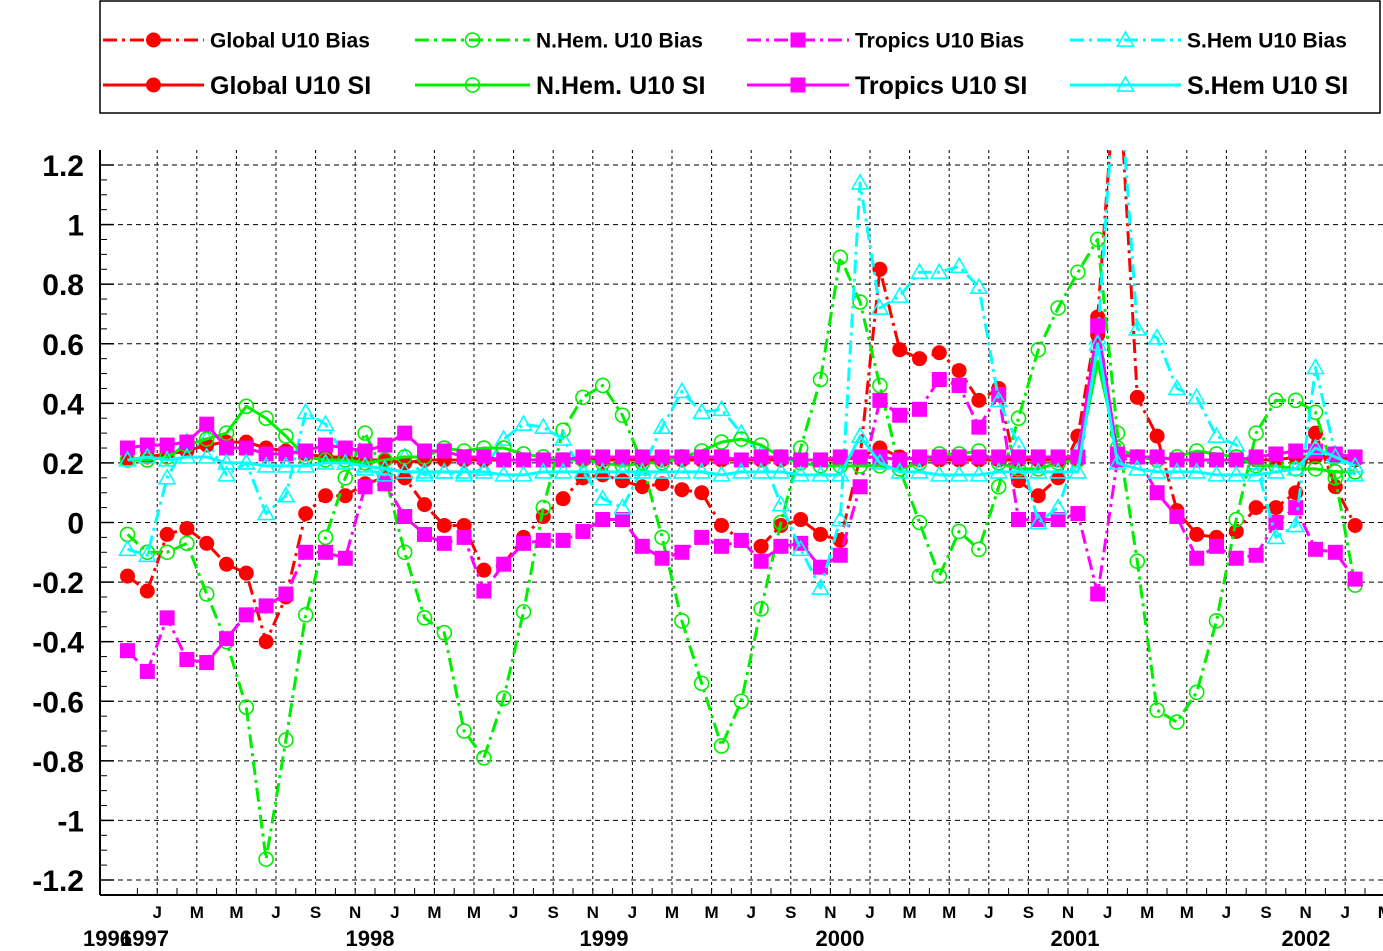 Image resolution: width=1383 pixels, height=951 pixels. Describe the element at coordinates (63, 345) in the screenshot. I see `y-tick-label: 0.6` at that location.